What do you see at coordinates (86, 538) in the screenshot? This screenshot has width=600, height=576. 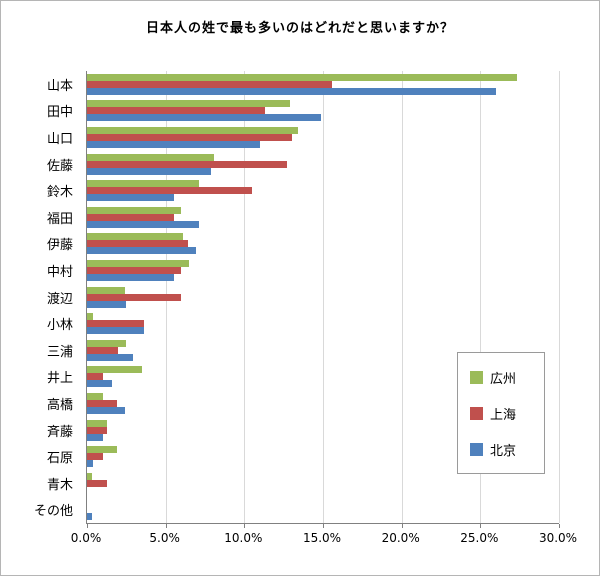 I see `x-tick-label: 0.0%` at bounding box center [86, 538].